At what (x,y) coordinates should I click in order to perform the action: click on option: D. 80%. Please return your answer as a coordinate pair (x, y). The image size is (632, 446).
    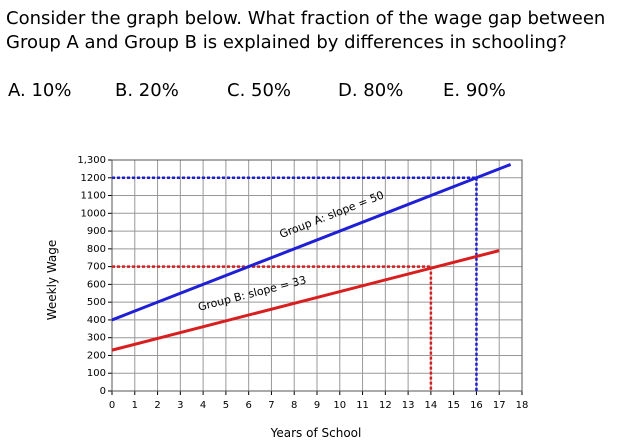
    Looking at the image, I should click on (370, 90).